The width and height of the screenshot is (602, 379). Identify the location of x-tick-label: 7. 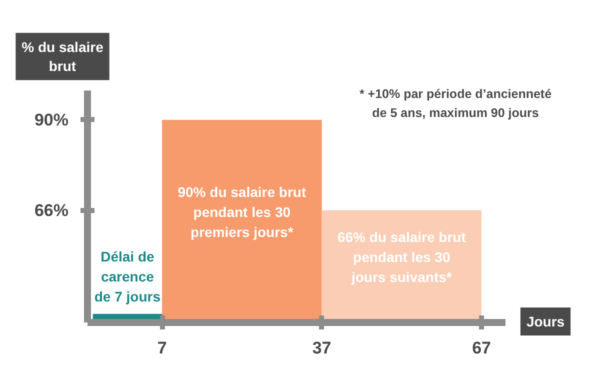
(162, 348).